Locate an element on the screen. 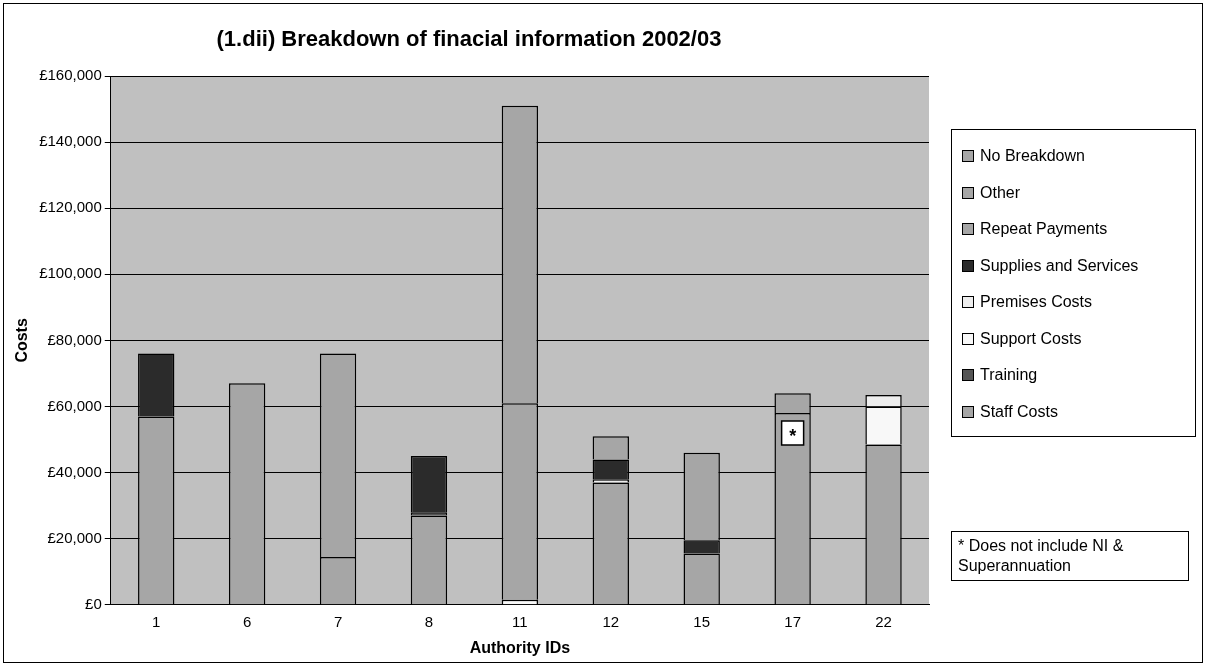  x-tick-label: 1 is located at coordinates (156, 621).